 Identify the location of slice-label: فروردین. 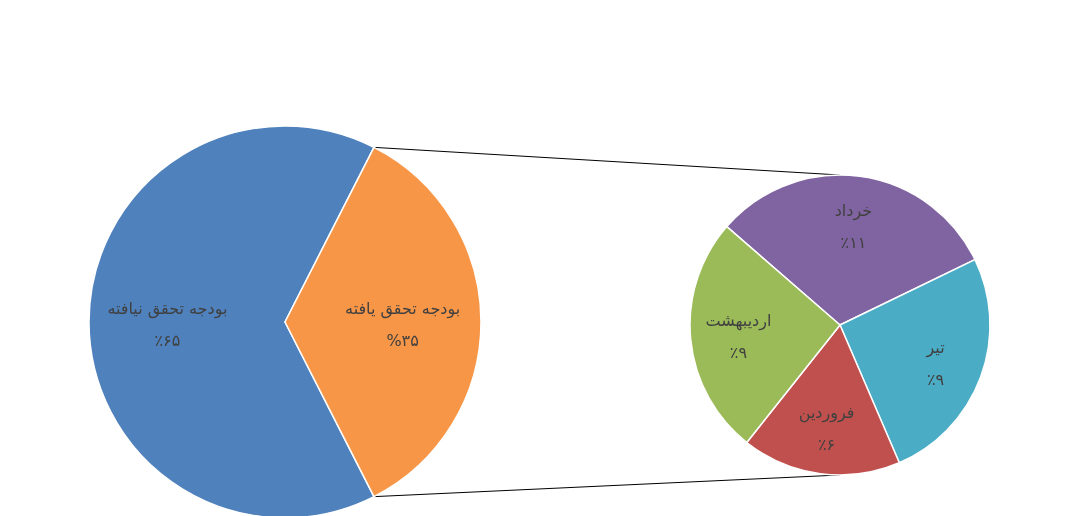
(826, 413).